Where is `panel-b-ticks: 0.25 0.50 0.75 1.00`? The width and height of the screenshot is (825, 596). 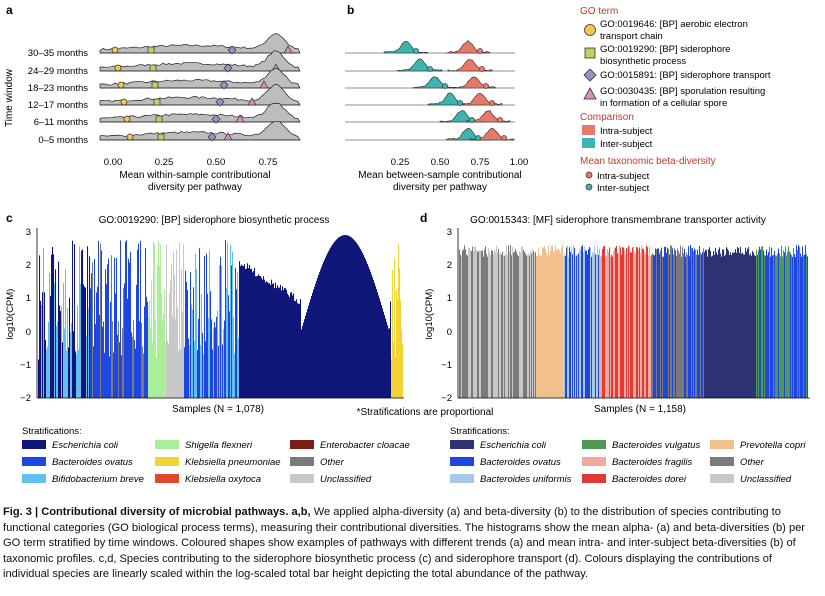
panel-b-ticks: 0.25 0.50 0.75 1.00 is located at coordinates (460, 162).